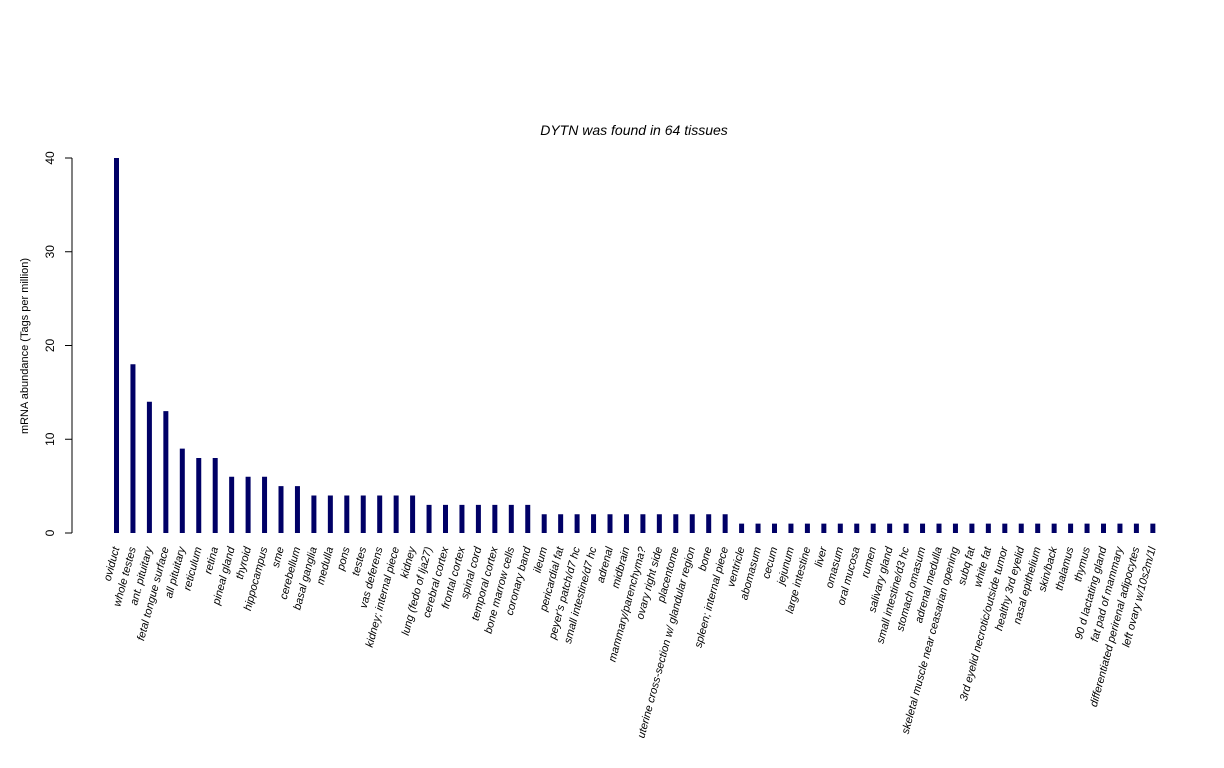  Describe the element at coordinates (344, 559) in the screenshot. I see `x-tick-label: pons` at that location.